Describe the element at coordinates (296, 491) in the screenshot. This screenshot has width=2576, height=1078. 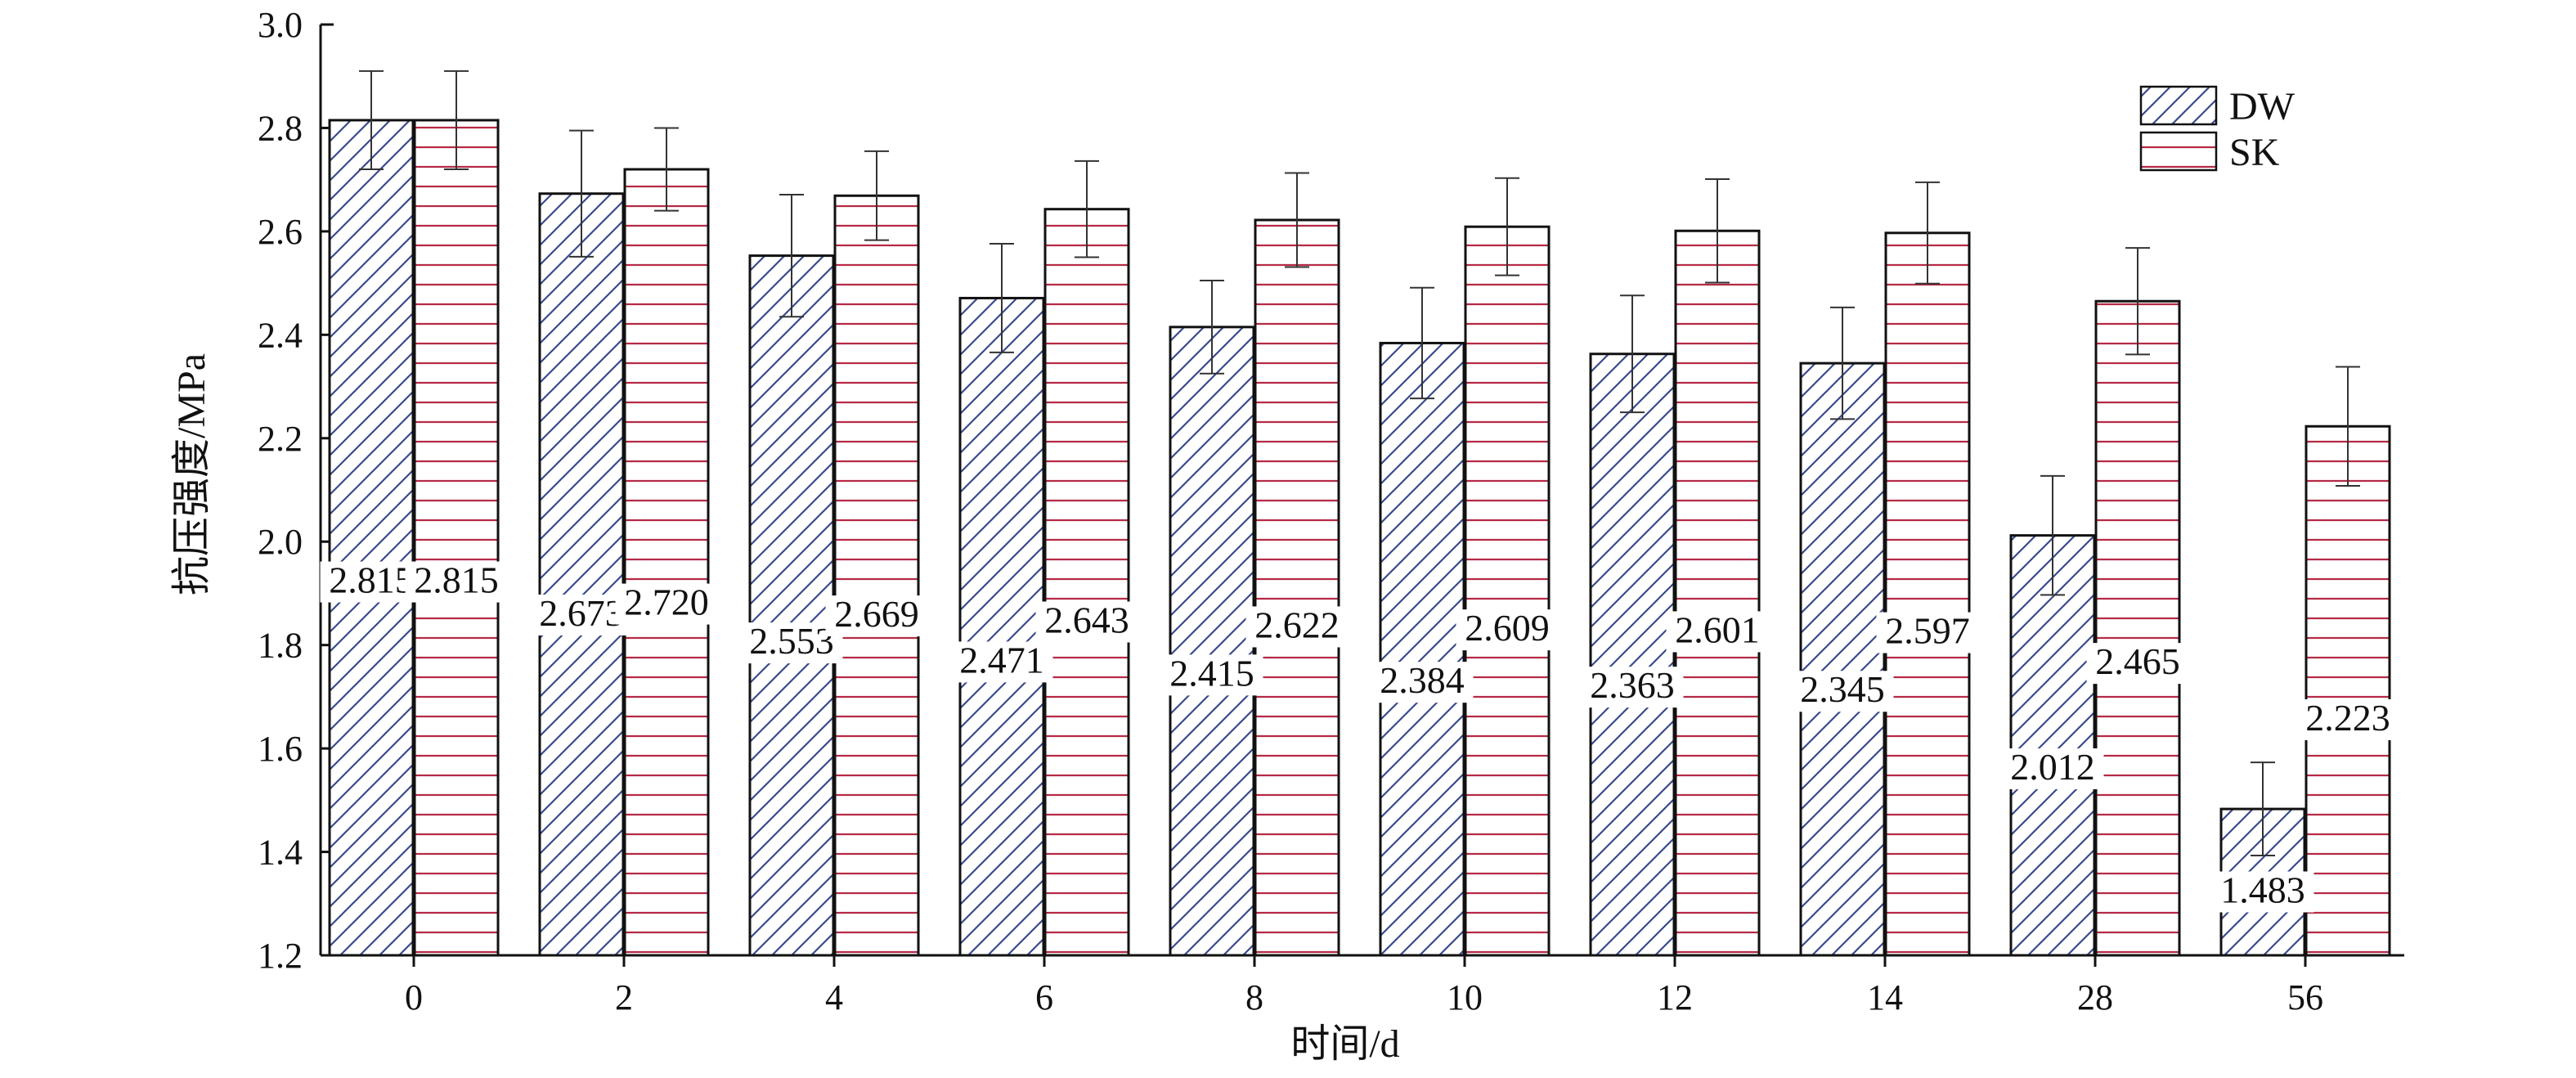
I see `y-axis-ticks: 1.2 1.4 1.6 1.8 2.0 2.2 2.4 2.6 2.8 3.0` at that location.